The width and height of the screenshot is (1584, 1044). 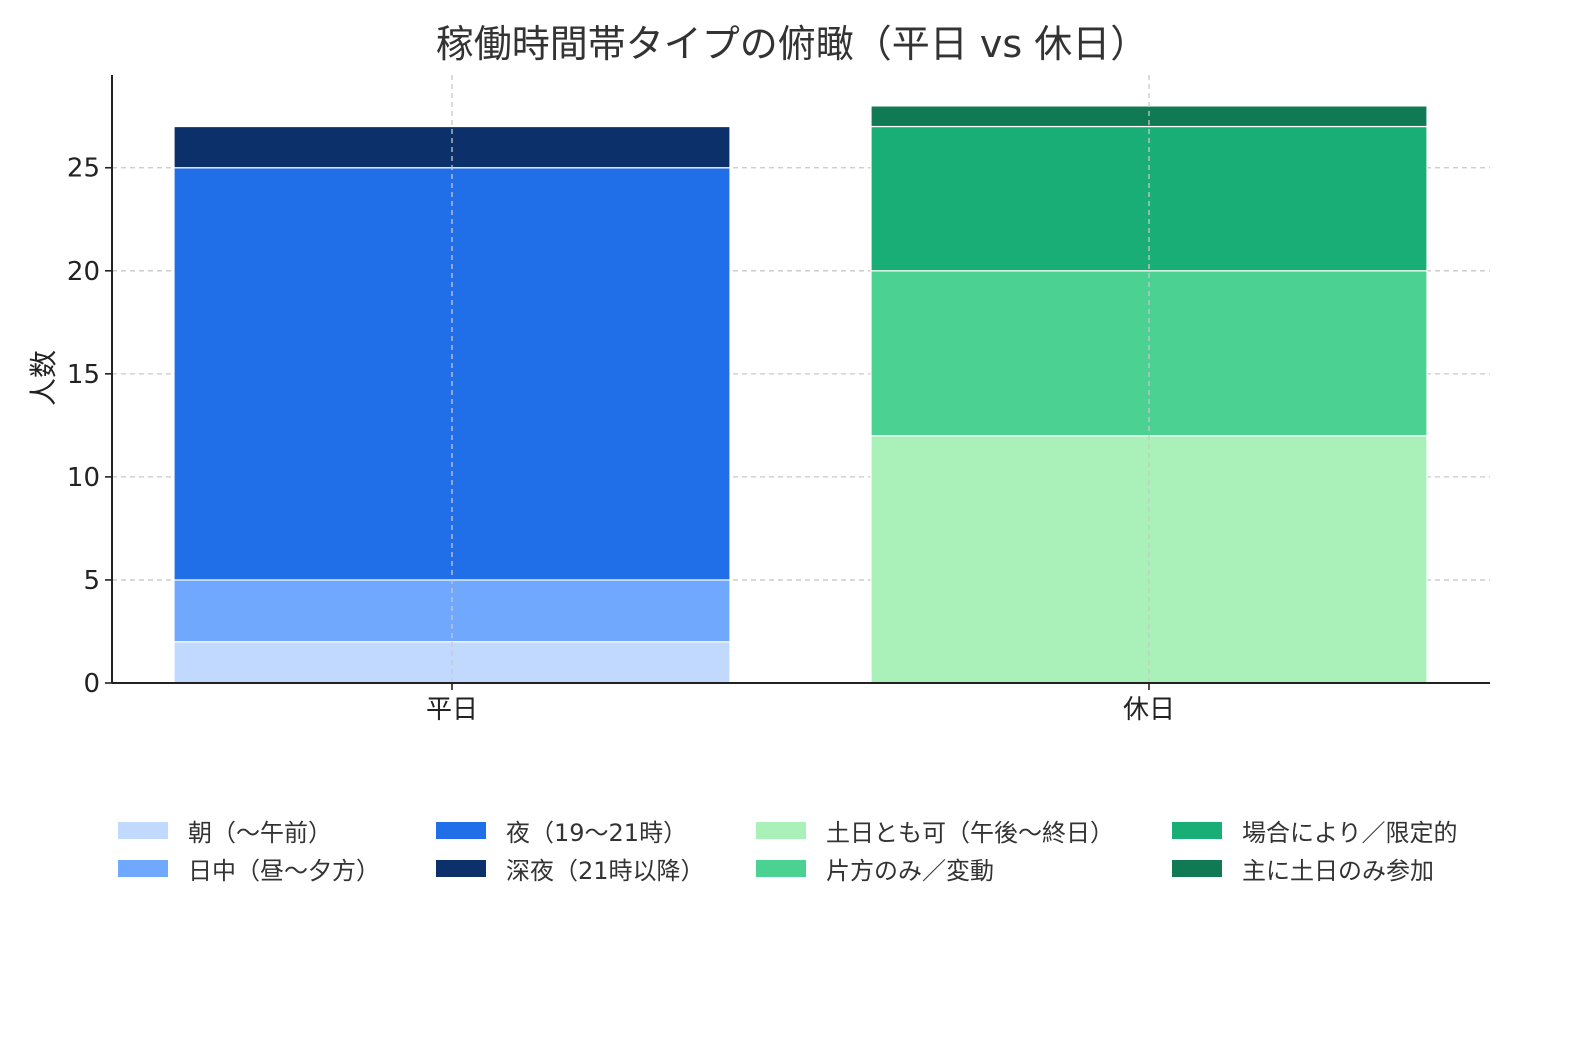 I want to click on legend-label: 深夜（21時以降）, so click(x=605, y=870).